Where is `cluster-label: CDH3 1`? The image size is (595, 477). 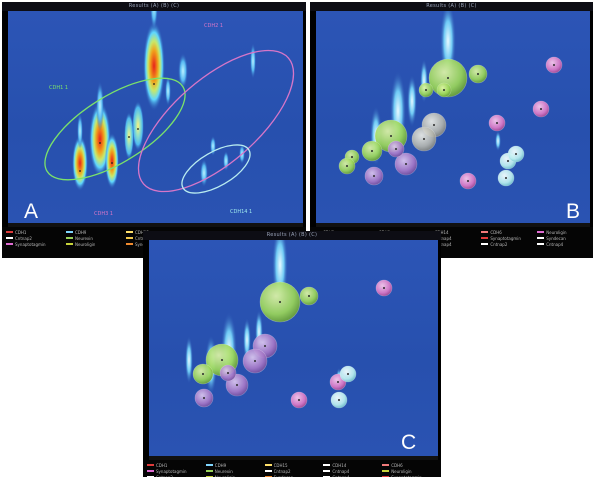 cluster-label: CDH3 1 is located at coordinates (104, 214).